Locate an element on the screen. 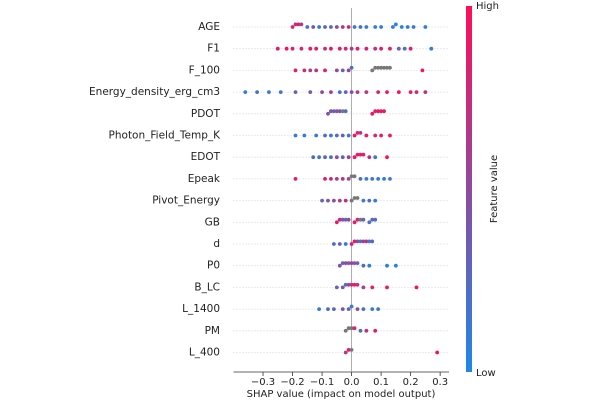  feature-label: B_LC is located at coordinates (207, 287).